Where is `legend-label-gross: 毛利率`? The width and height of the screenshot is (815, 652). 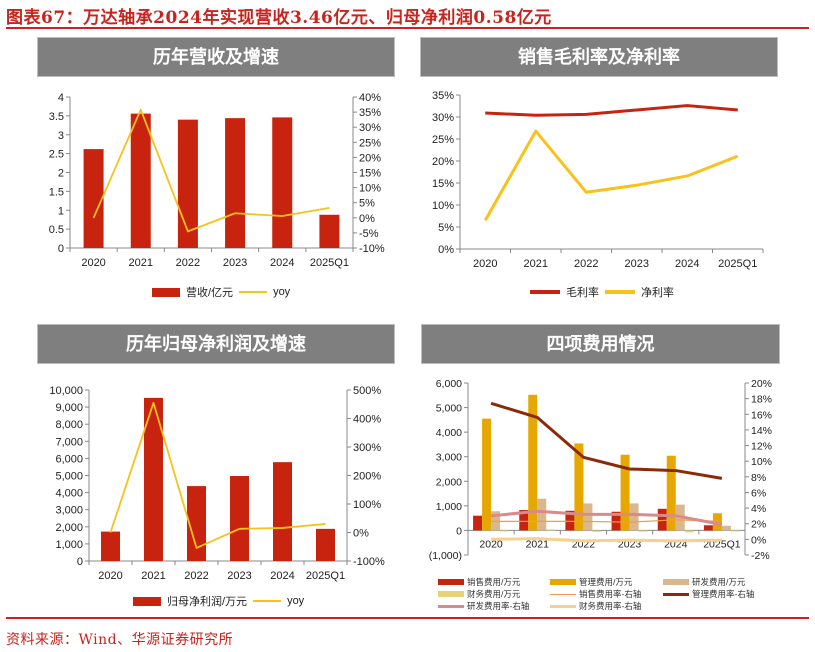 legend-label-gross: 毛利率 is located at coordinates (582, 293).